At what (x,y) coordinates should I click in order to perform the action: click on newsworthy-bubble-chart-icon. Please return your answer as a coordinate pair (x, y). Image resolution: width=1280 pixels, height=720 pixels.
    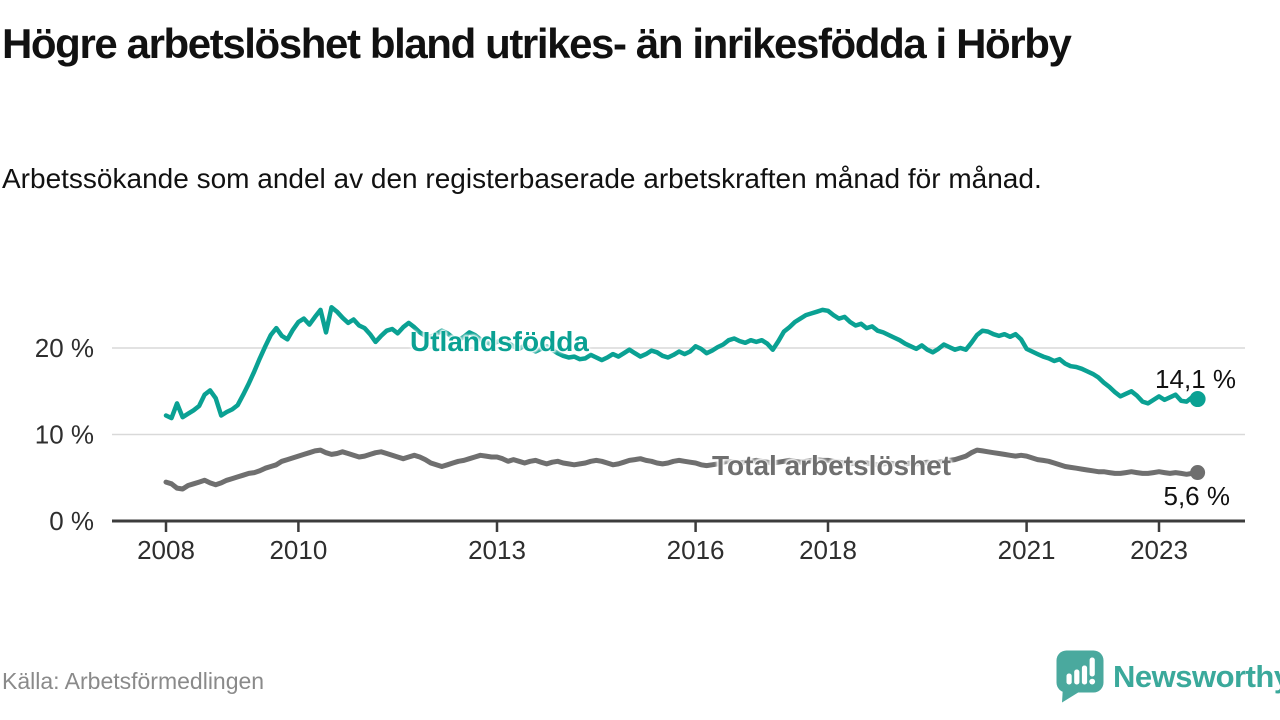
    Looking at the image, I should click on (1080, 676).